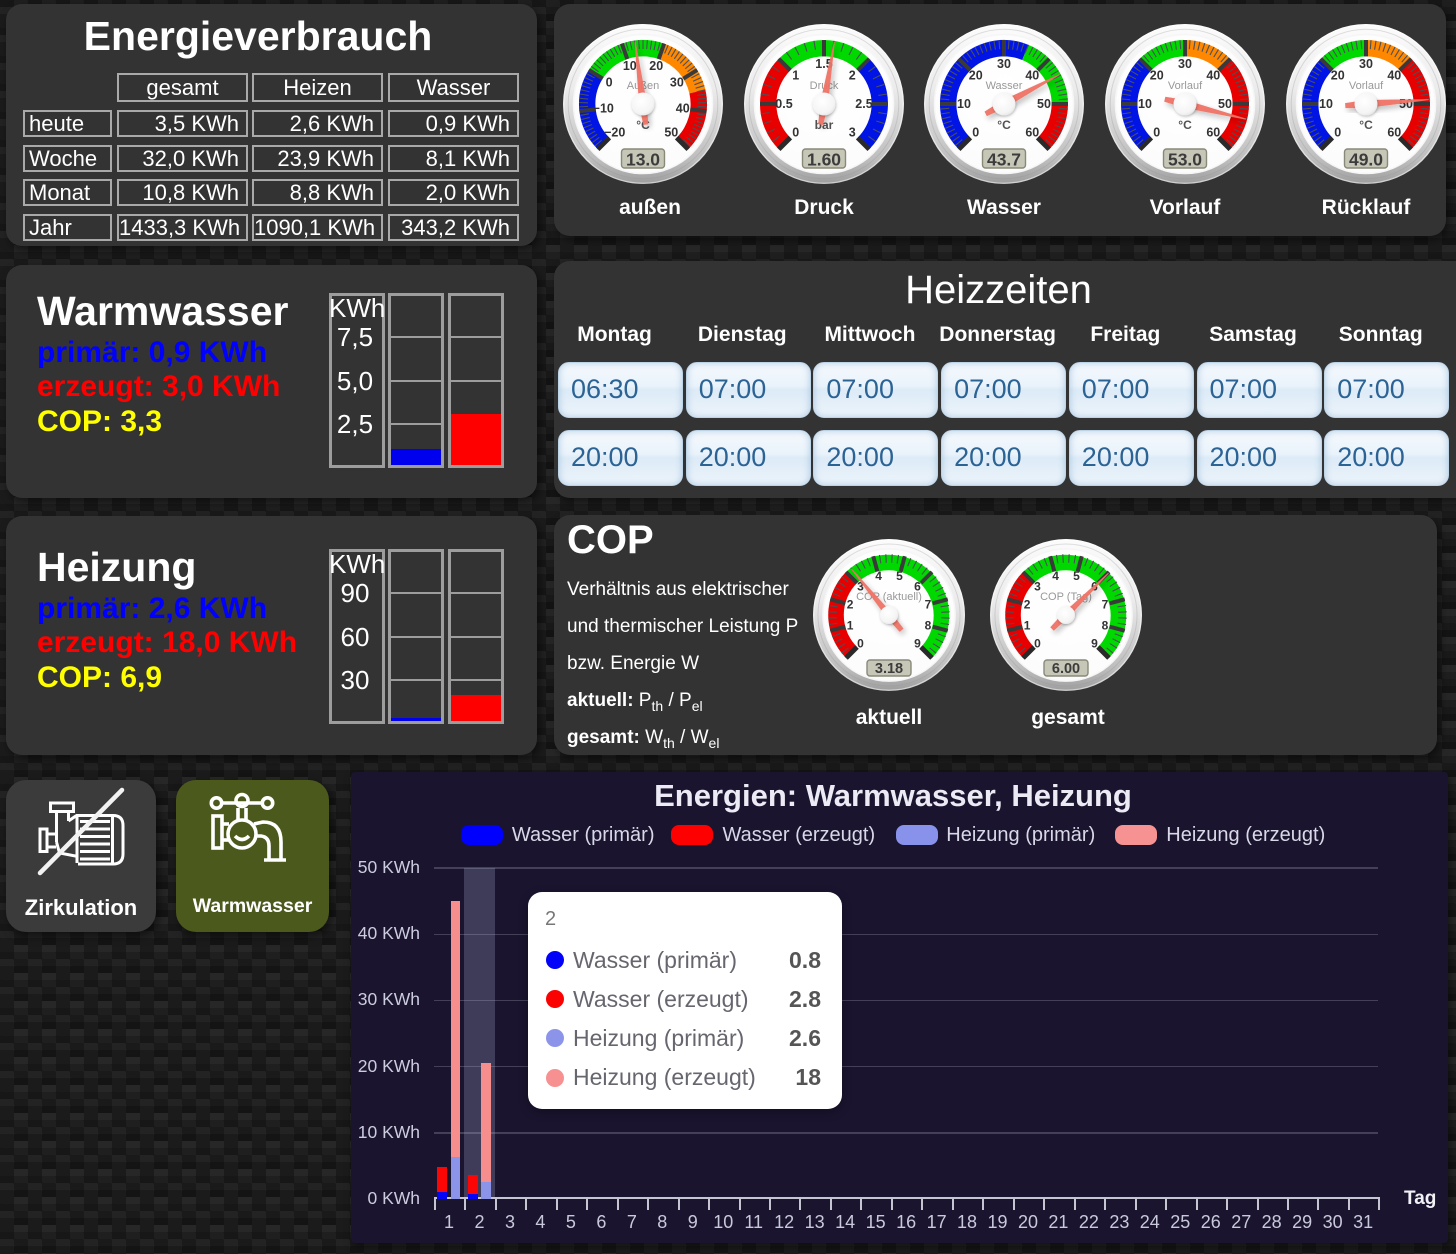 Image resolution: width=1456 pixels, height=1254 pixels. What do you see at coordinates (1004, 86) in the screenshot?
I see `svg-text: Wasser` at bounding box center [1004, 86].